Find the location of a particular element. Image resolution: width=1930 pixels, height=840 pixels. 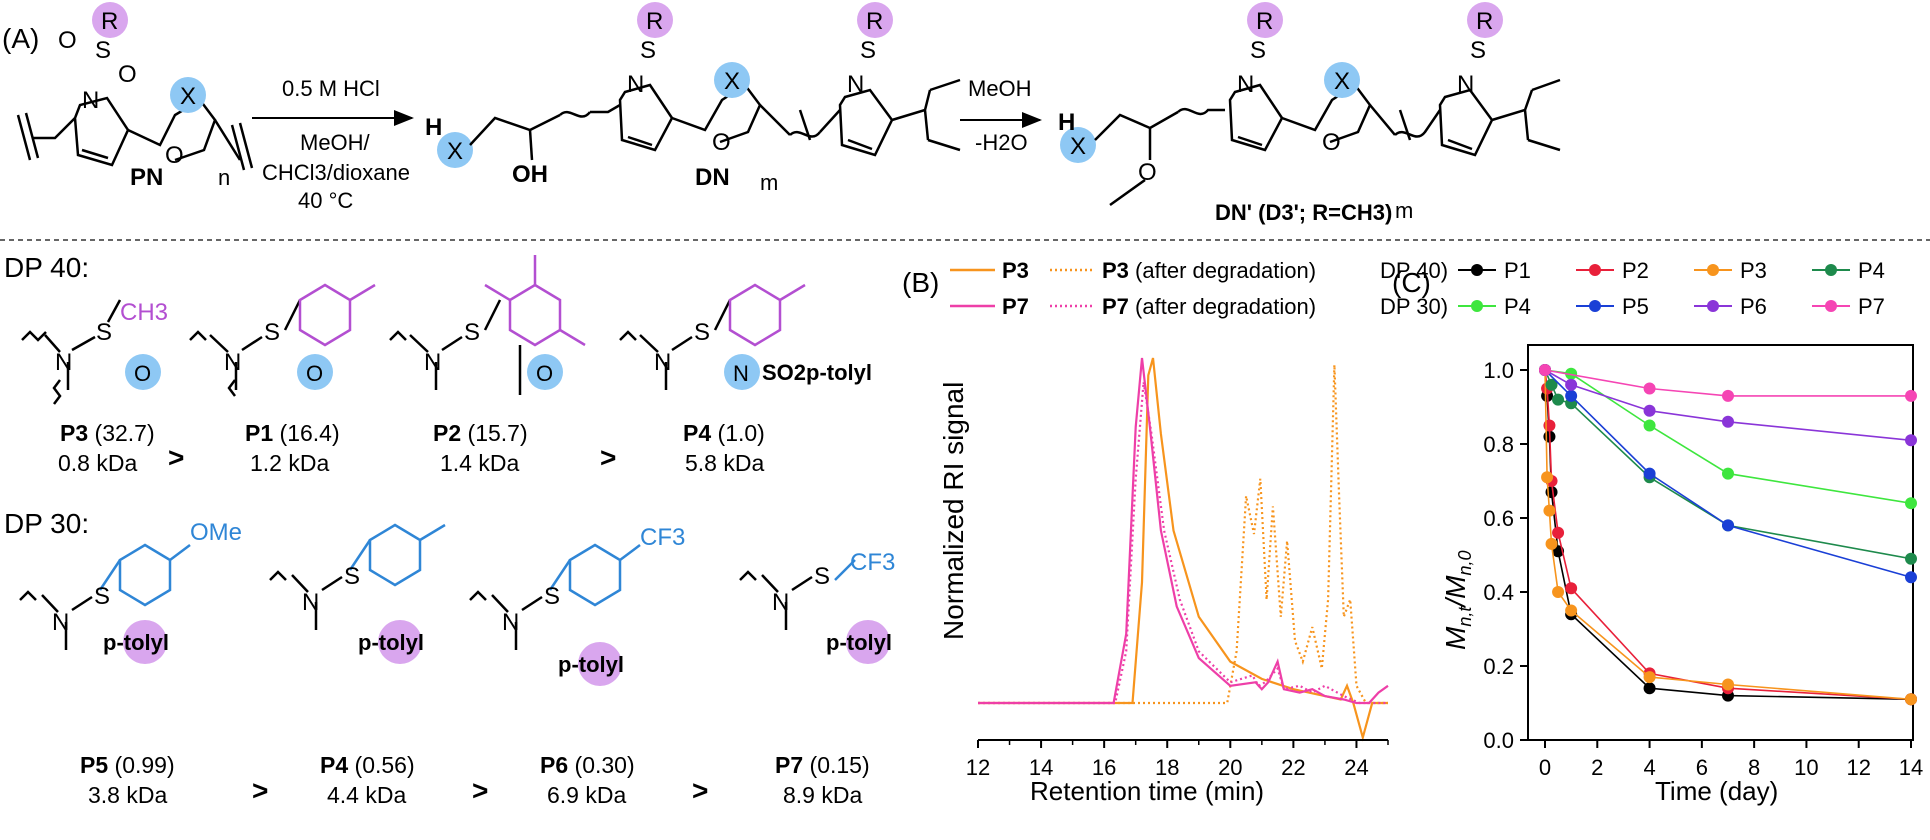

data-point-p7 is located at coordinates (1728, 395).